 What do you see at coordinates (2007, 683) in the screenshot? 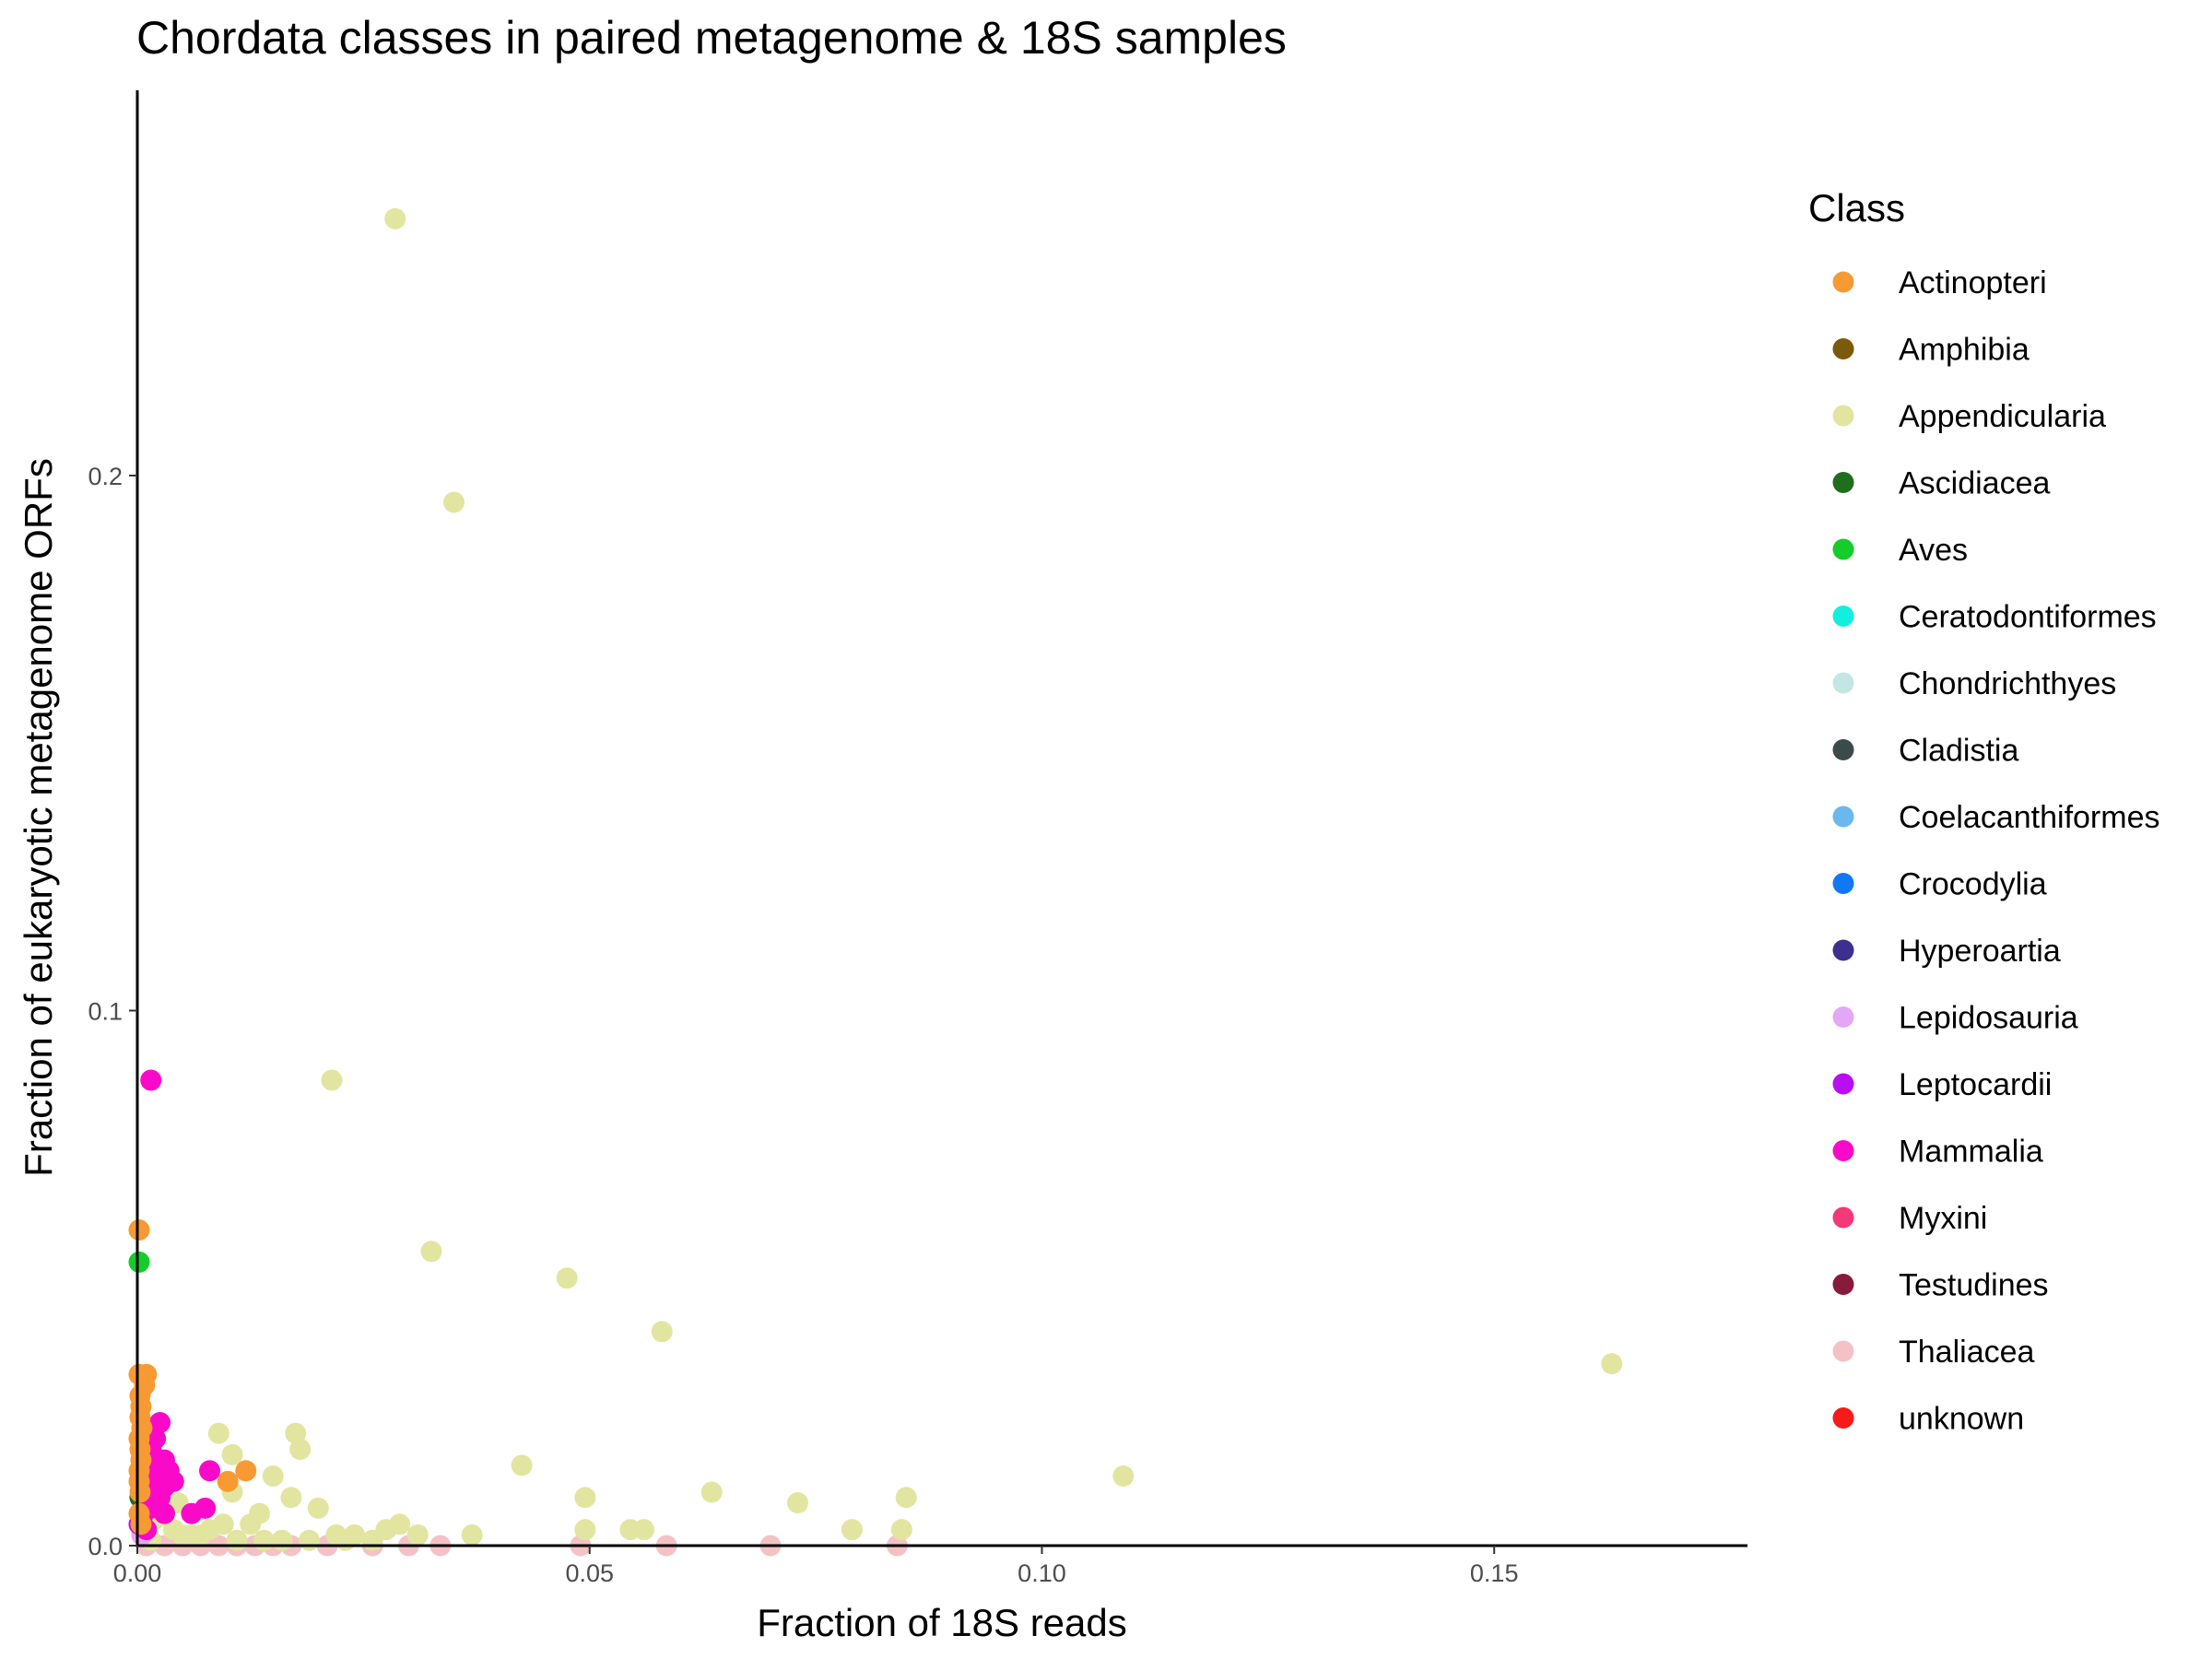
I see `legend-label-chondrichthyes: Chondrichthyes` at bounding box center [2007, 683].